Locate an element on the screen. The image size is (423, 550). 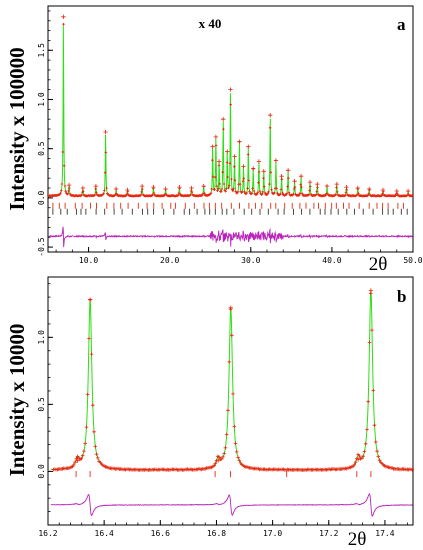
y-tick-label-b: 0.5 is located at coordinates (41, 404).